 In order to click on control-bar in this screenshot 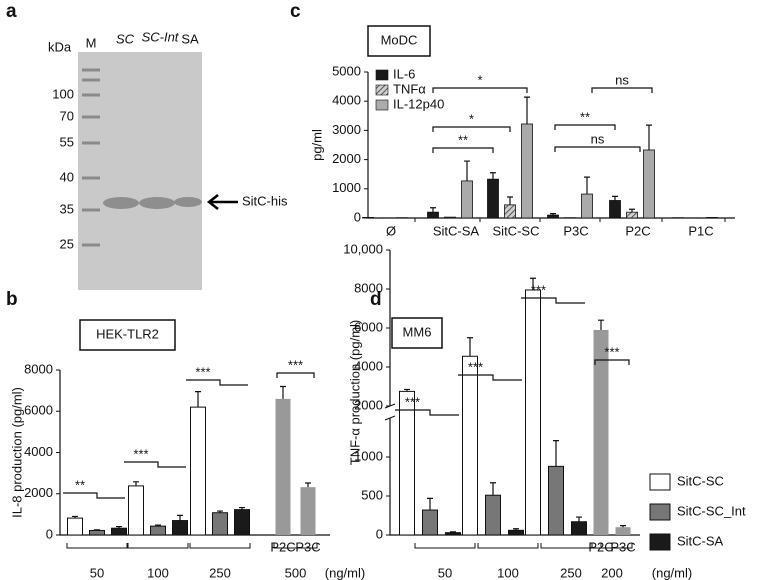, I will do `click(283, 466)`.